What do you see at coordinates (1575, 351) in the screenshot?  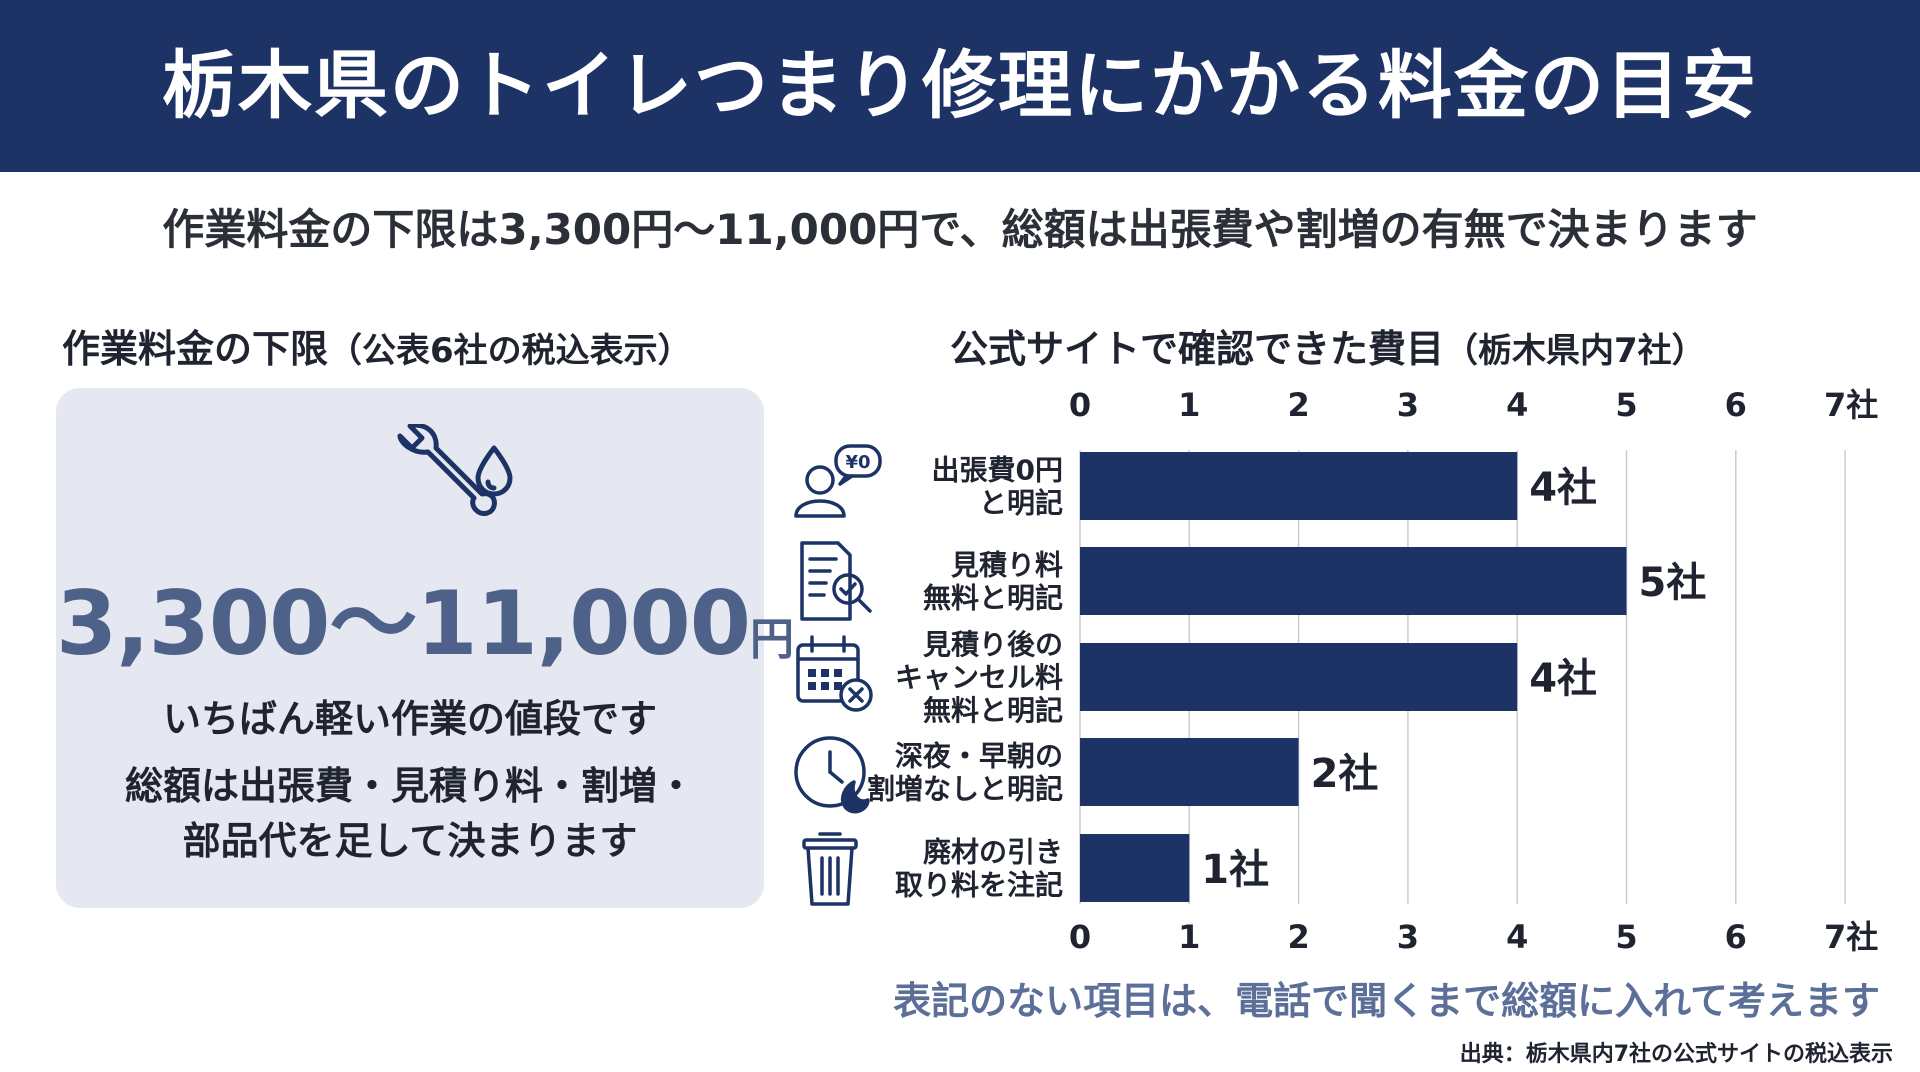 I see `right-heading-sub: （栃木県内7社）` at bounding box center [1575, 351].